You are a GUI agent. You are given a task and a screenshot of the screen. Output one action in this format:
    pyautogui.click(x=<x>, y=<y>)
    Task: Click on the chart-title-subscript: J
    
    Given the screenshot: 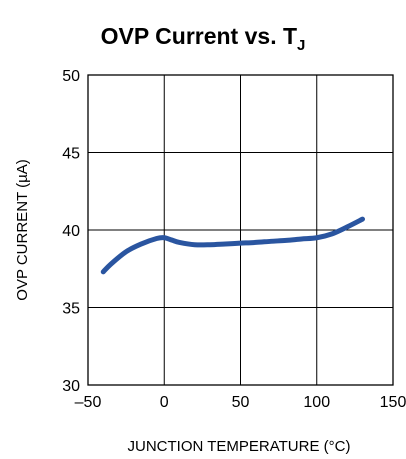 What is the action you would take?
    pyautogui.click(x=301, y=45)
    